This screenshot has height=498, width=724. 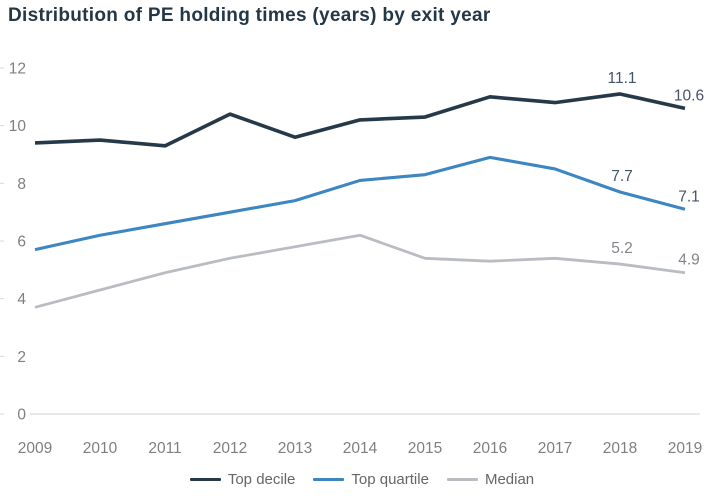 I want to click on x-tick-label: 2012, so click(x=230, y=448).